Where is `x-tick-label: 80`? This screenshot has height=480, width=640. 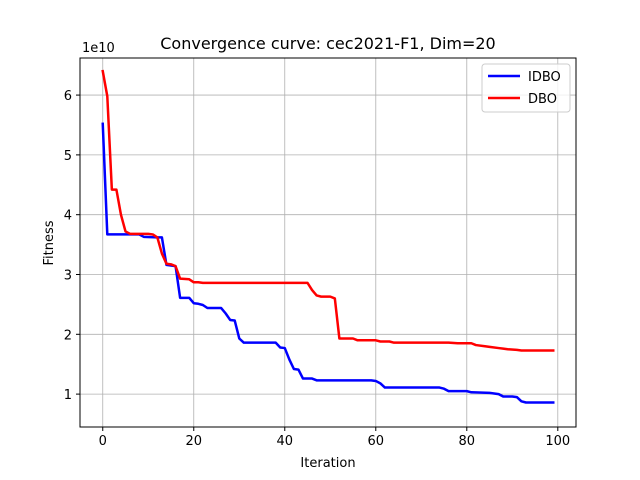 x-tick-label: 80 is located at coordinates (467, 441).